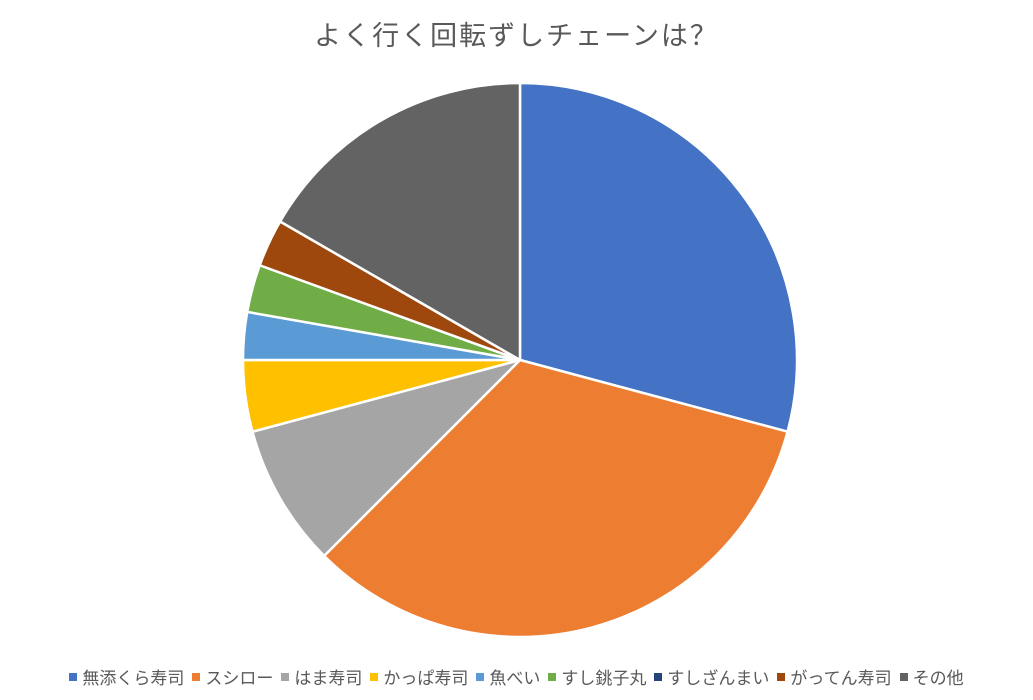  Describe the element at coordinates (133, 679) in the screenshot. I see `legend-label: 無添くら寿司` at that location.